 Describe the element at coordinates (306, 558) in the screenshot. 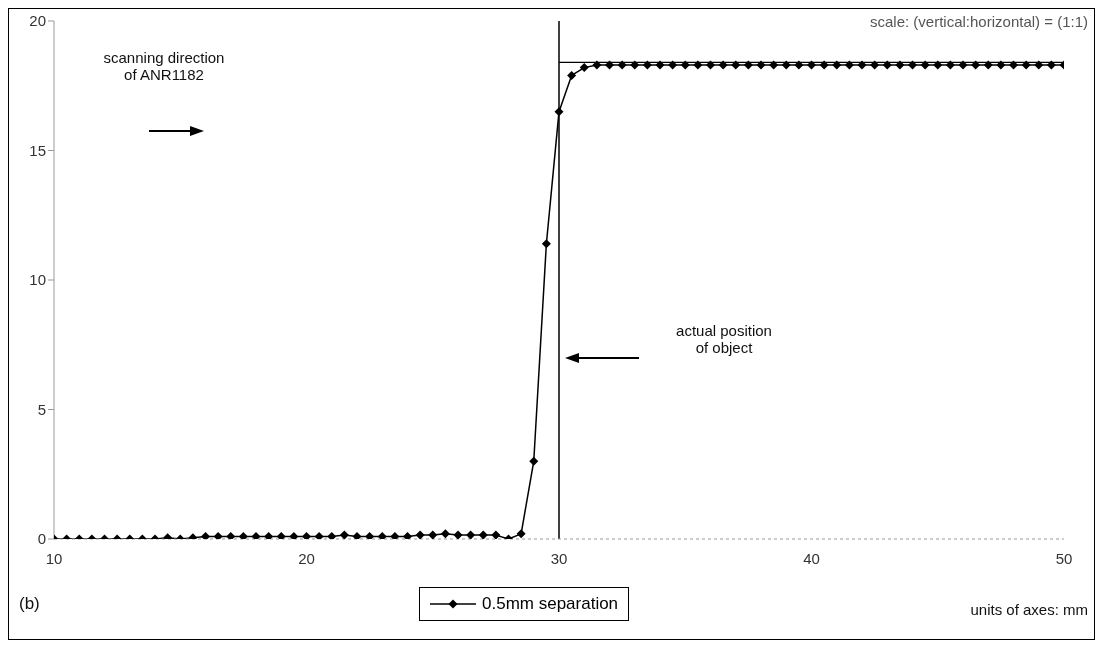

I see `x-tick-label: 20` at that location.